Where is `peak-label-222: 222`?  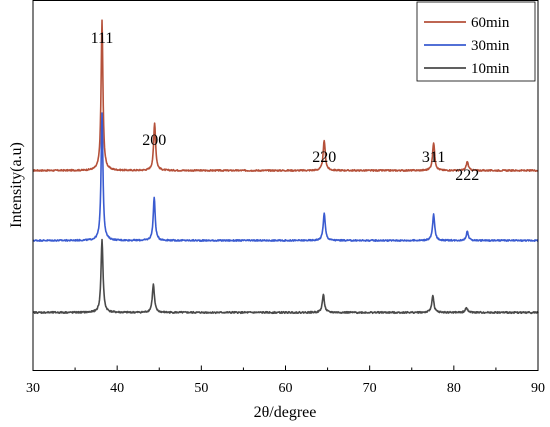
peak-label-222: 222 is located at coordinates (467, 175).